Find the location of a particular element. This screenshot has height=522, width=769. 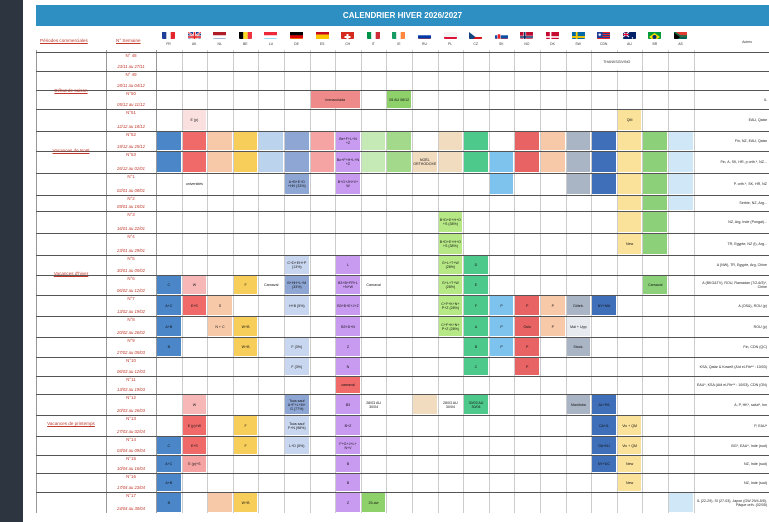

holiday-cell: Oslo is located at coordinates (527, 326).